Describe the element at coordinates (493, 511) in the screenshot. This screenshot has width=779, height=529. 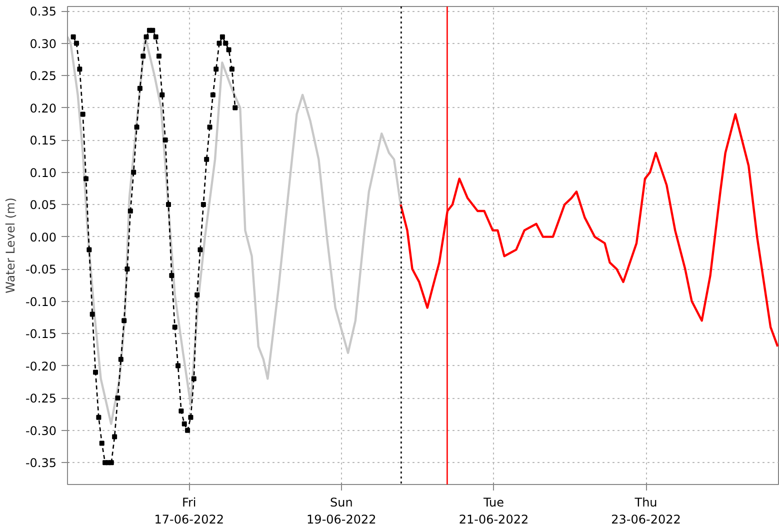
I see `x-tick-label: Tue 21-06-2022` at that location.